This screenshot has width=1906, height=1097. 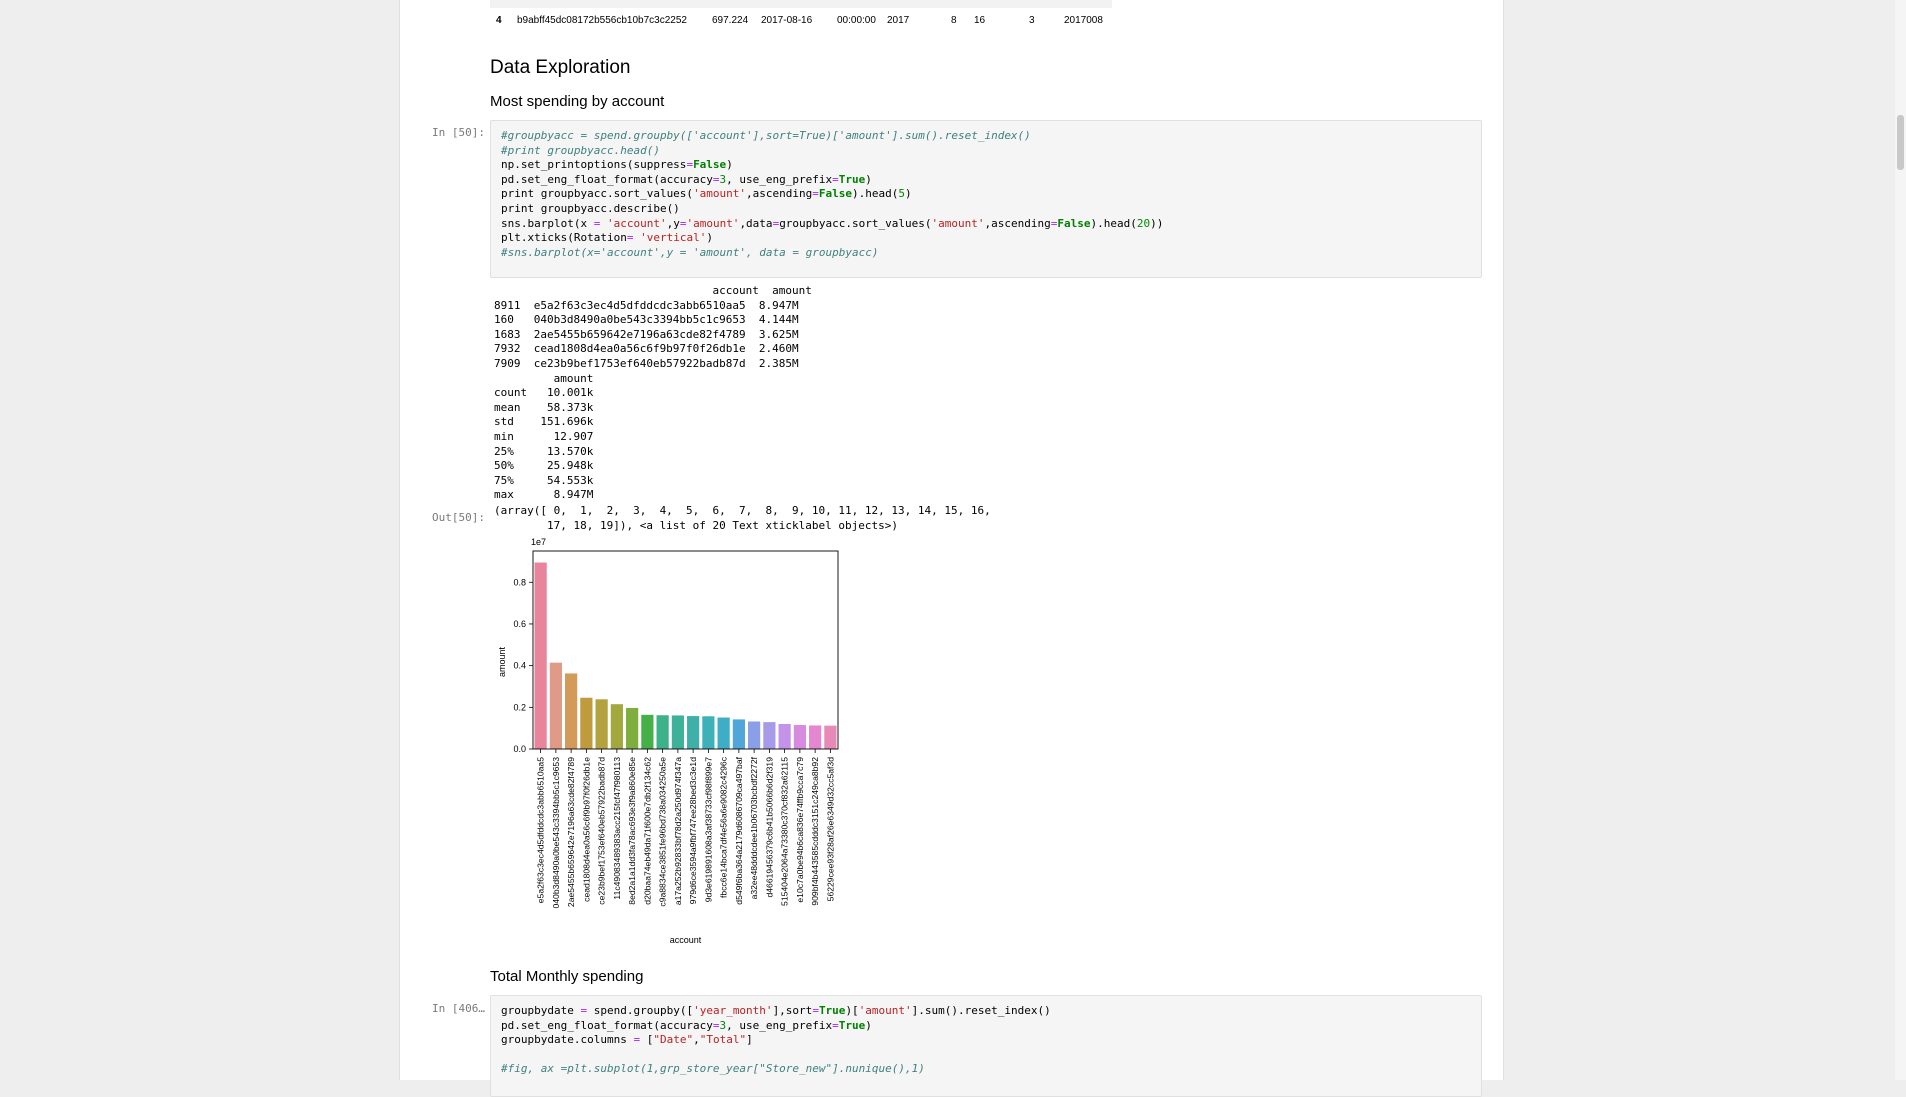 What do you see at coordinates (875, 194) in the screenshot?
I see `code-token: ).head(` at bounding box center [875, 194].